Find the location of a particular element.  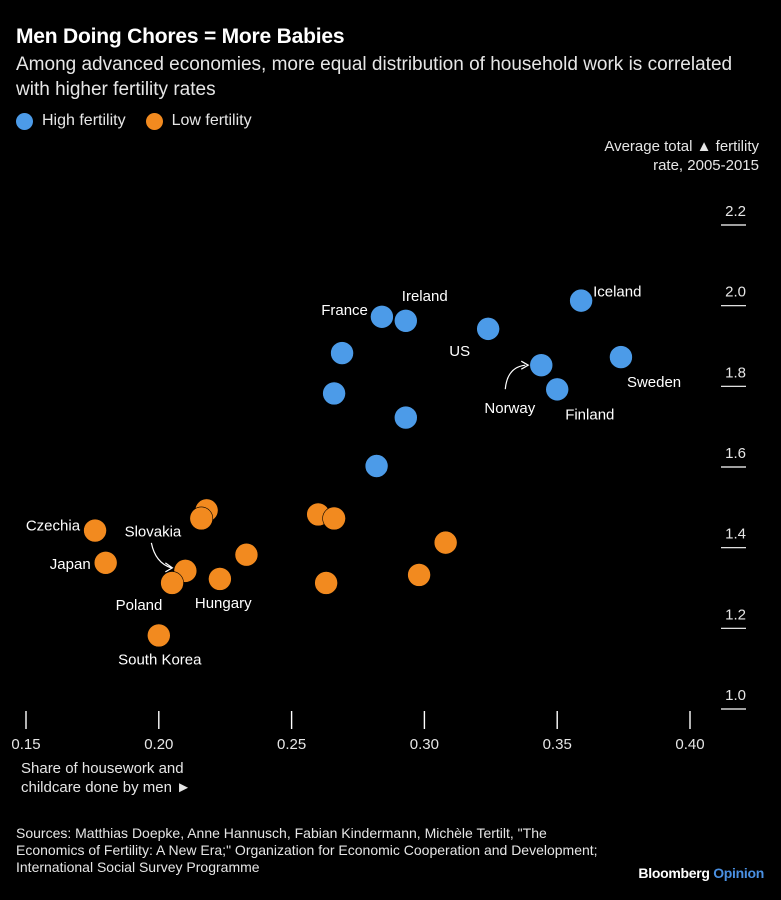

y-tick-label: 2.0 is located at coordinates (735, 292).